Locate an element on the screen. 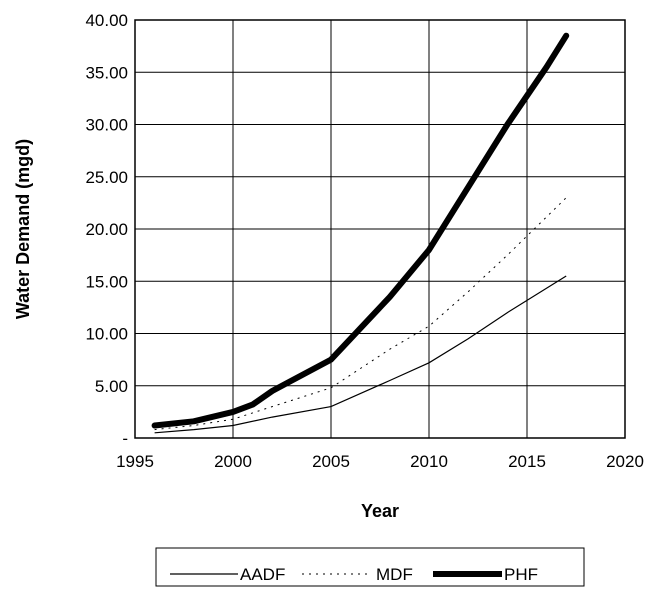 This screenshot has width=647, height=593. x-tick-label: 2010 is located at coordinates (429, 461).